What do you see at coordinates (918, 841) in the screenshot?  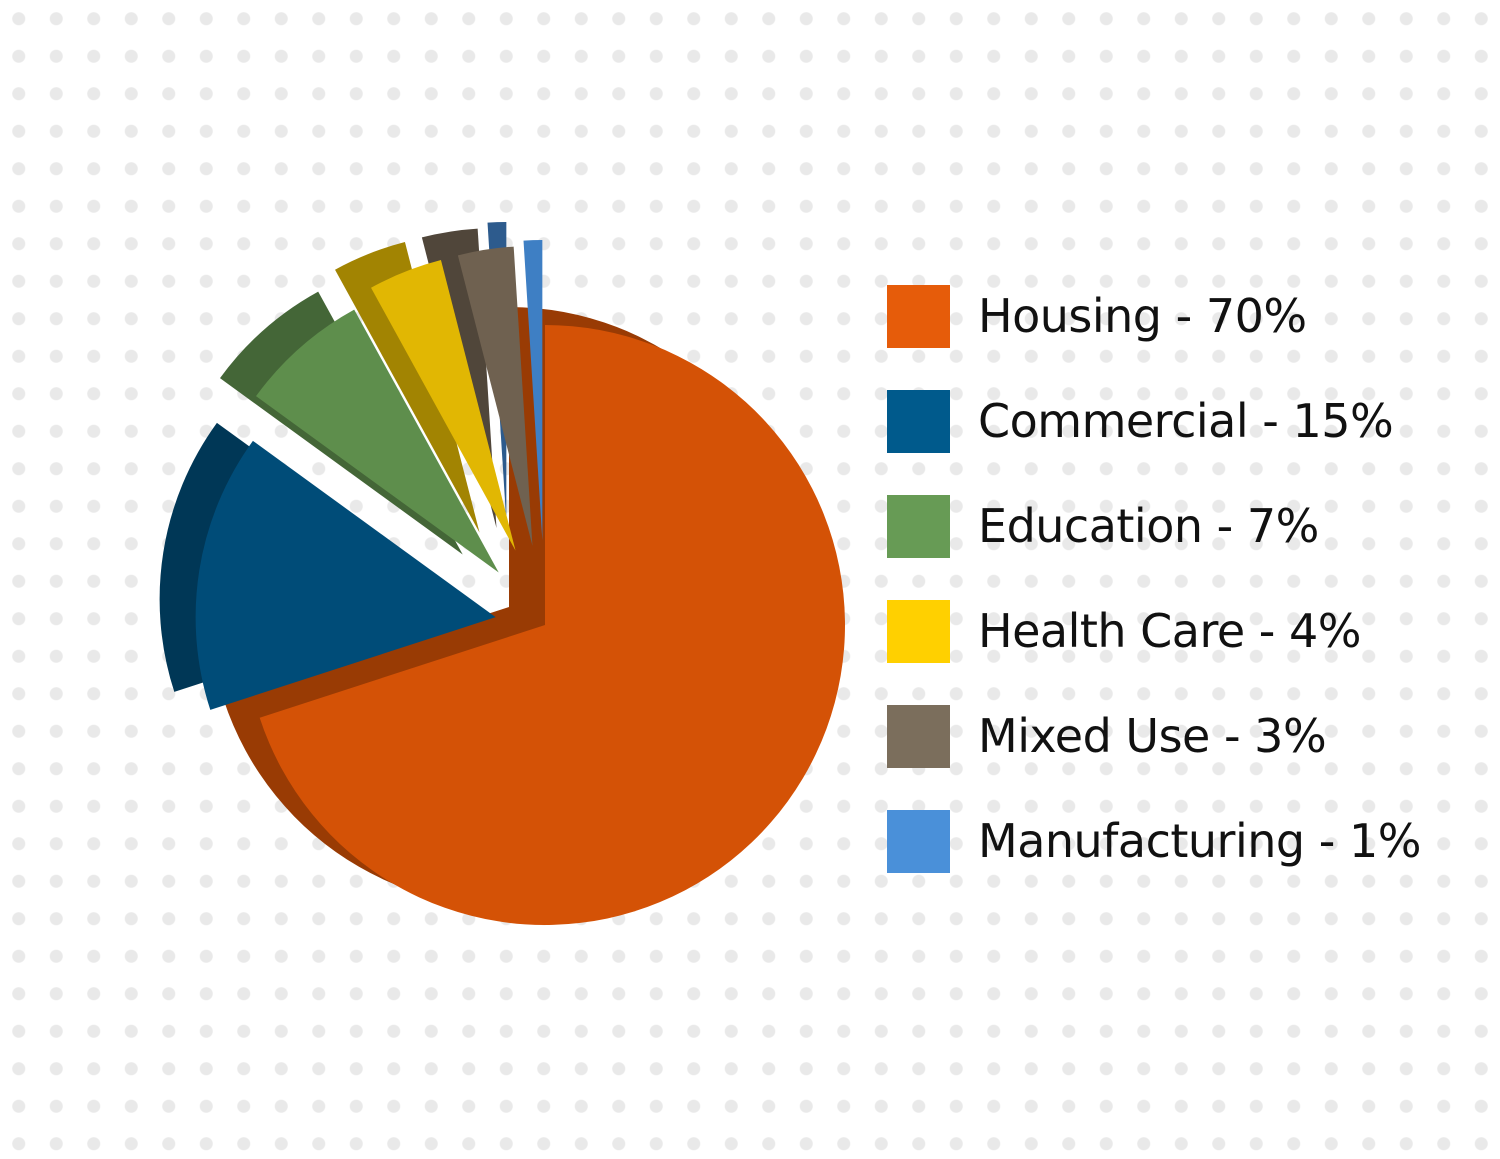 I see `legend-swatch-manufacturing` at bounding box center [918, 841].